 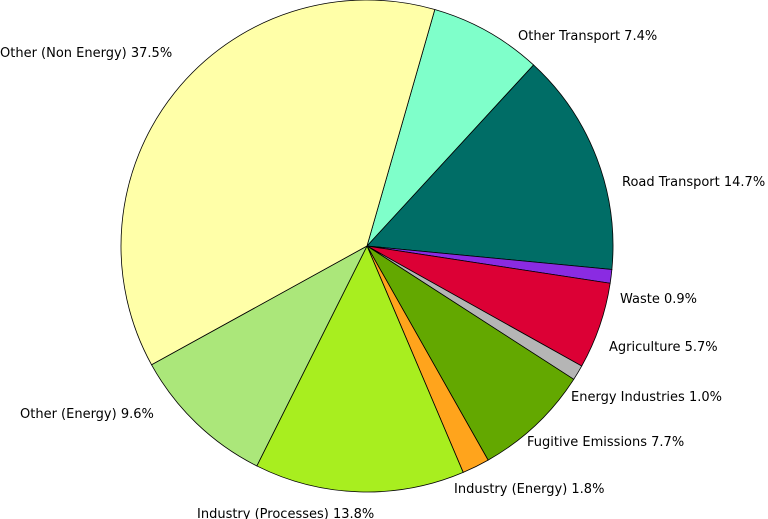 What do you see at coordinates (259, 356) in the screenshot?
I see `pie-slice-other-energy` at bounding box center [259, 356].